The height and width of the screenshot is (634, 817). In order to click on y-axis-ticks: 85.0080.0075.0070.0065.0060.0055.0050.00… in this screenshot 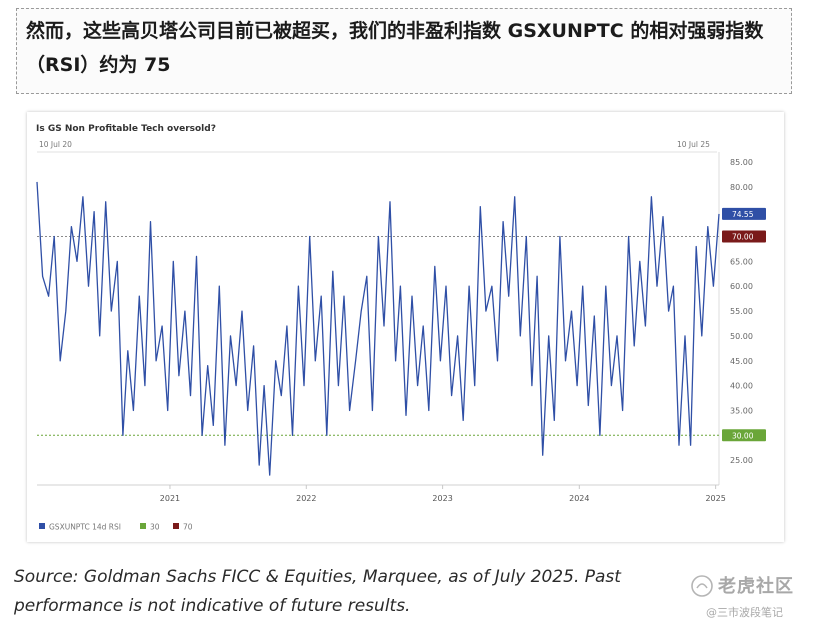, I will do `click(741, 311)`.